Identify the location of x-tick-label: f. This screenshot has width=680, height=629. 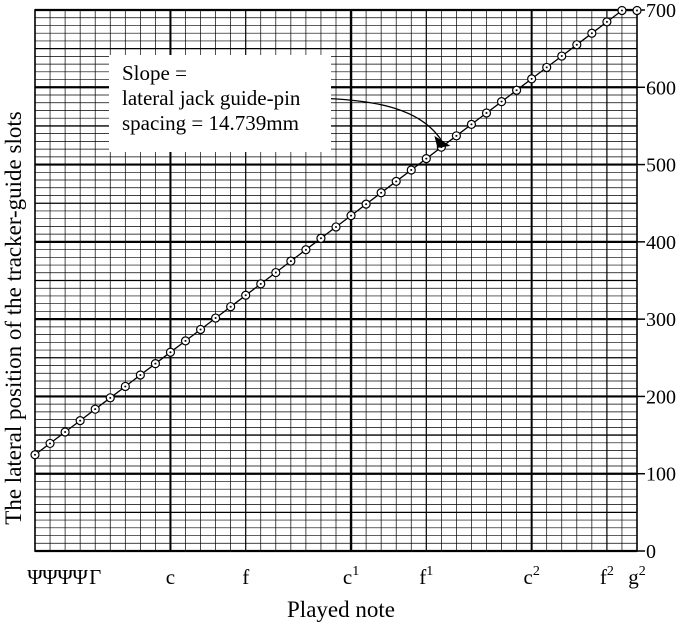
(245, 577).